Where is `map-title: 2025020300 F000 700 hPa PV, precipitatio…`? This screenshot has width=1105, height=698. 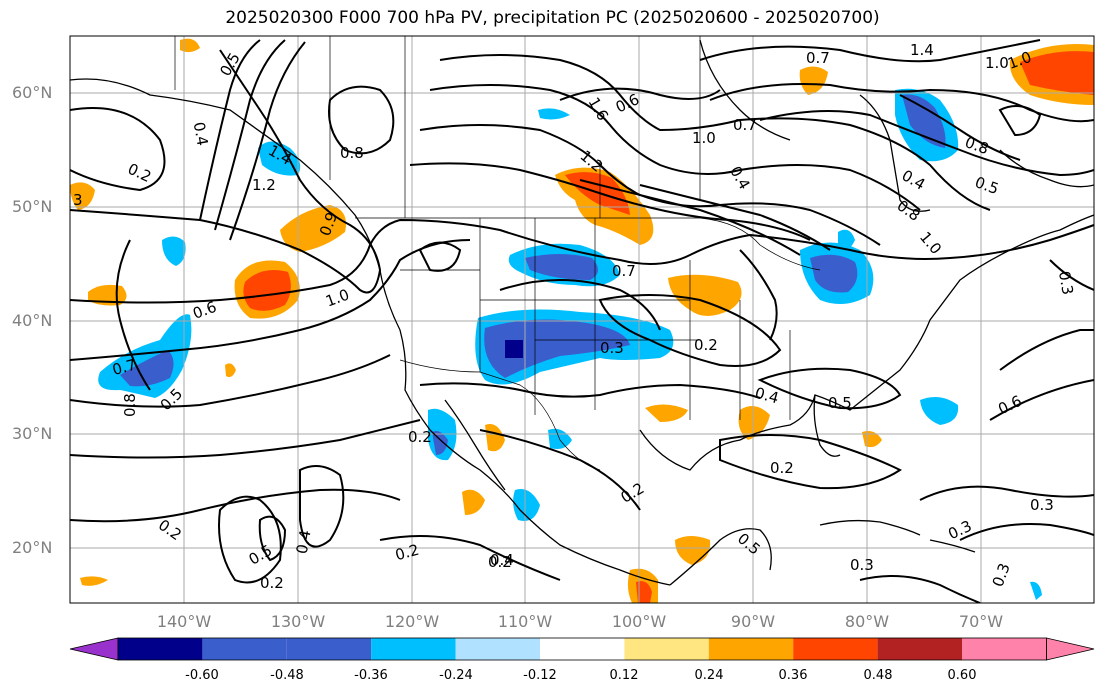 map-title: 2025020300 F000 700 hPa PV, precipitatio… is located at coordinates (552, 18).